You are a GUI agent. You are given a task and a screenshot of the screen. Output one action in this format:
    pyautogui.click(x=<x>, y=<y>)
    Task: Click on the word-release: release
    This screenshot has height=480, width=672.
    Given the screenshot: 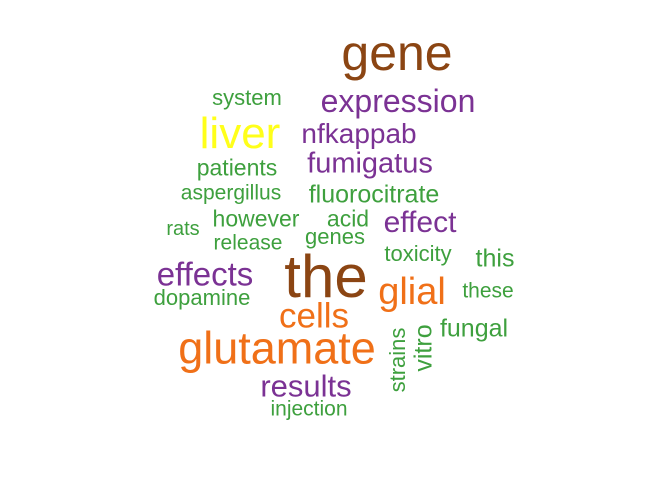 What is the action you would take?
    pyautogui.click(x=248, y=243)
    